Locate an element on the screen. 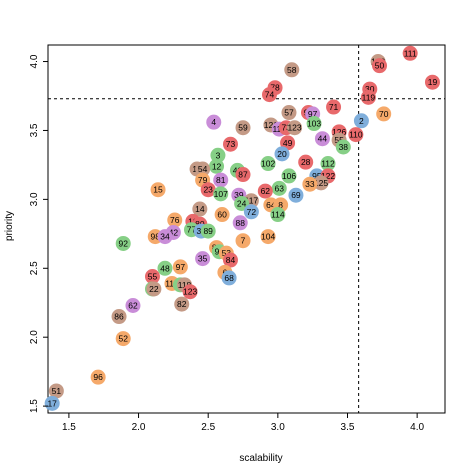 The width and height of the screenshot is (474, 474). point-label: 126 is located at coordinates (339, 132).